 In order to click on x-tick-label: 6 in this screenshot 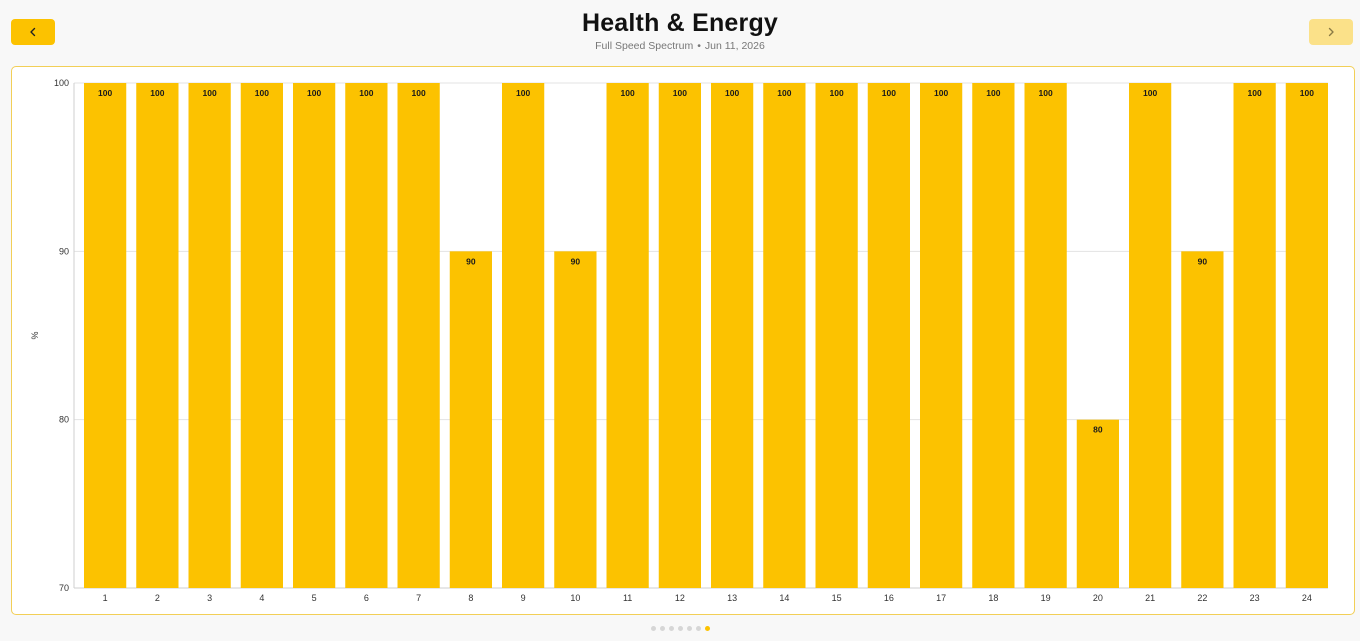, I will do `click(366, 598)`.